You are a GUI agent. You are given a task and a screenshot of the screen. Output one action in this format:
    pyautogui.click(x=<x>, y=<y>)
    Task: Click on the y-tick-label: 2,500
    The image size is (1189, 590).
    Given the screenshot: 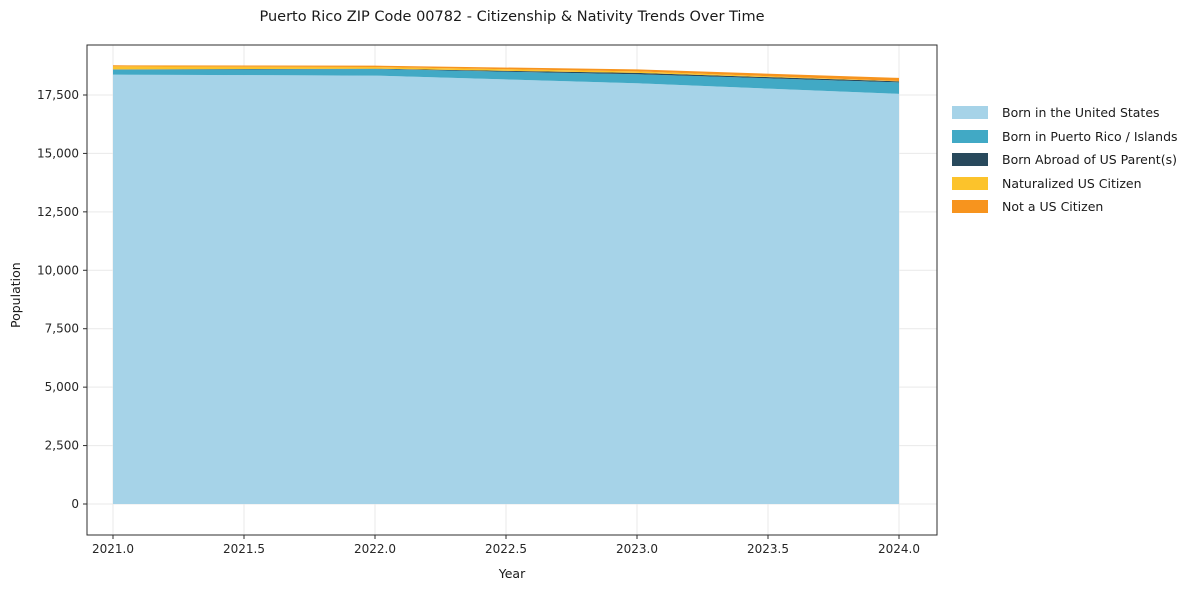 What is the action you would take?
    pyautogui.click(x=62, y=446)
    